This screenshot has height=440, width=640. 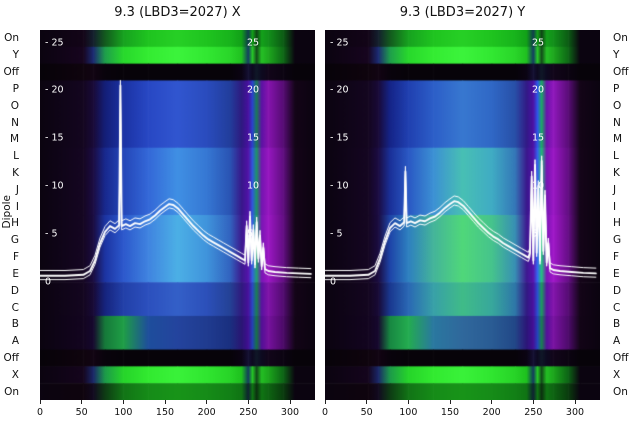 What do you see at coordinates (206, 412) in the screenshot?
I see `x-tick-label-0-200: 200` at bounding box center [206, 412].